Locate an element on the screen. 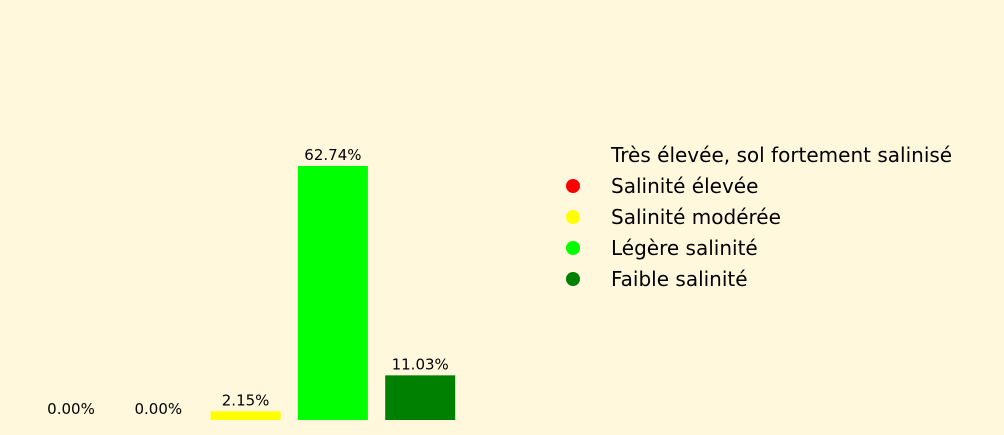  legend-label-3: Légère salinité is located at coordinates (684, 248).